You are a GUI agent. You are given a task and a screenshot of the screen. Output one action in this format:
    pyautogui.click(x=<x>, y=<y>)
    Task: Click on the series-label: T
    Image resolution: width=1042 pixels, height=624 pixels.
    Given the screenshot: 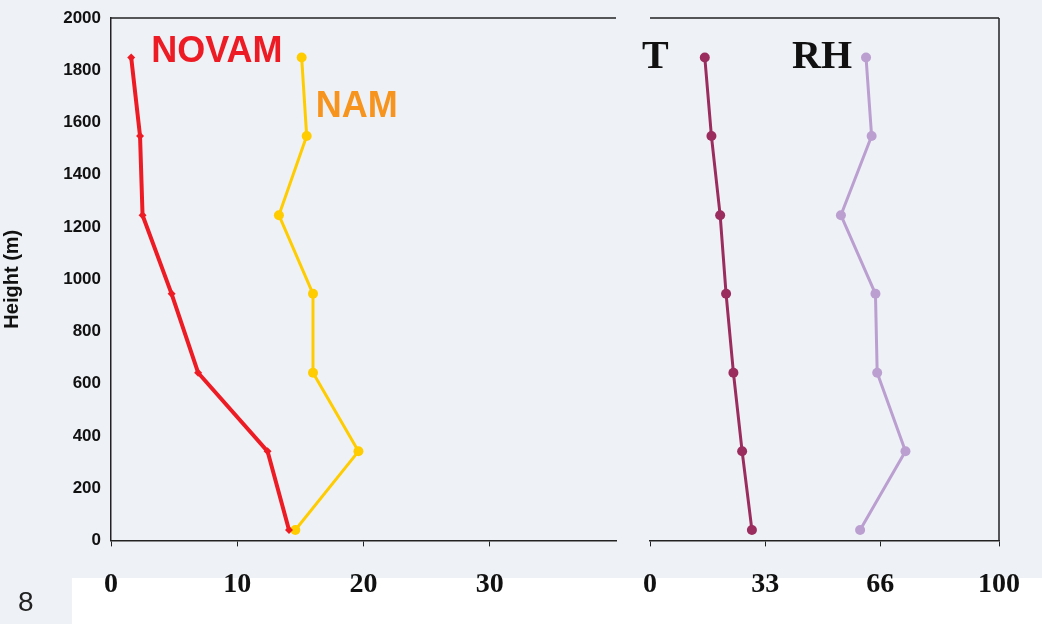 What is the action you would take?
    pyautogui.click(x=656, y=54)
    